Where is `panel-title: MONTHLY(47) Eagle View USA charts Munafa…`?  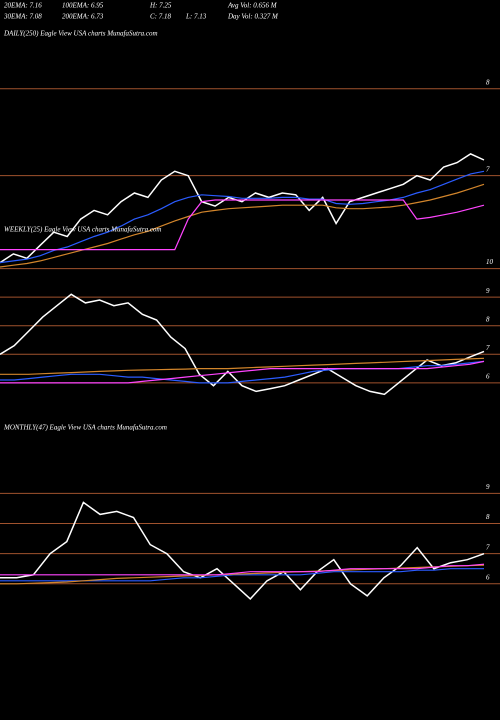 panel-title: MONTHLY(47) Eagle View USA charts Munafa… is located at coordinates (85, 428).